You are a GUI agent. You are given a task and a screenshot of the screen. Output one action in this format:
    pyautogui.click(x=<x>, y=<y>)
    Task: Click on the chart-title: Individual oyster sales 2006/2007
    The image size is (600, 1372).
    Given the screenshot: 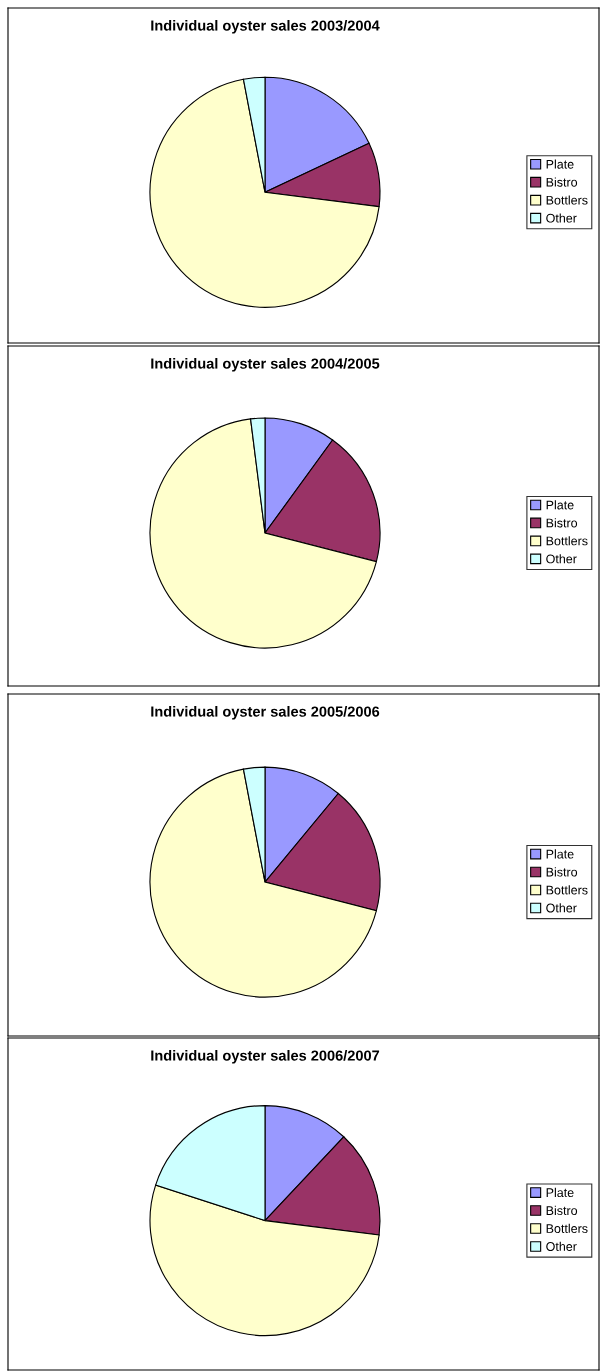 What is the action you would take?
    pyautogui.click(x=265, y=1057)
    